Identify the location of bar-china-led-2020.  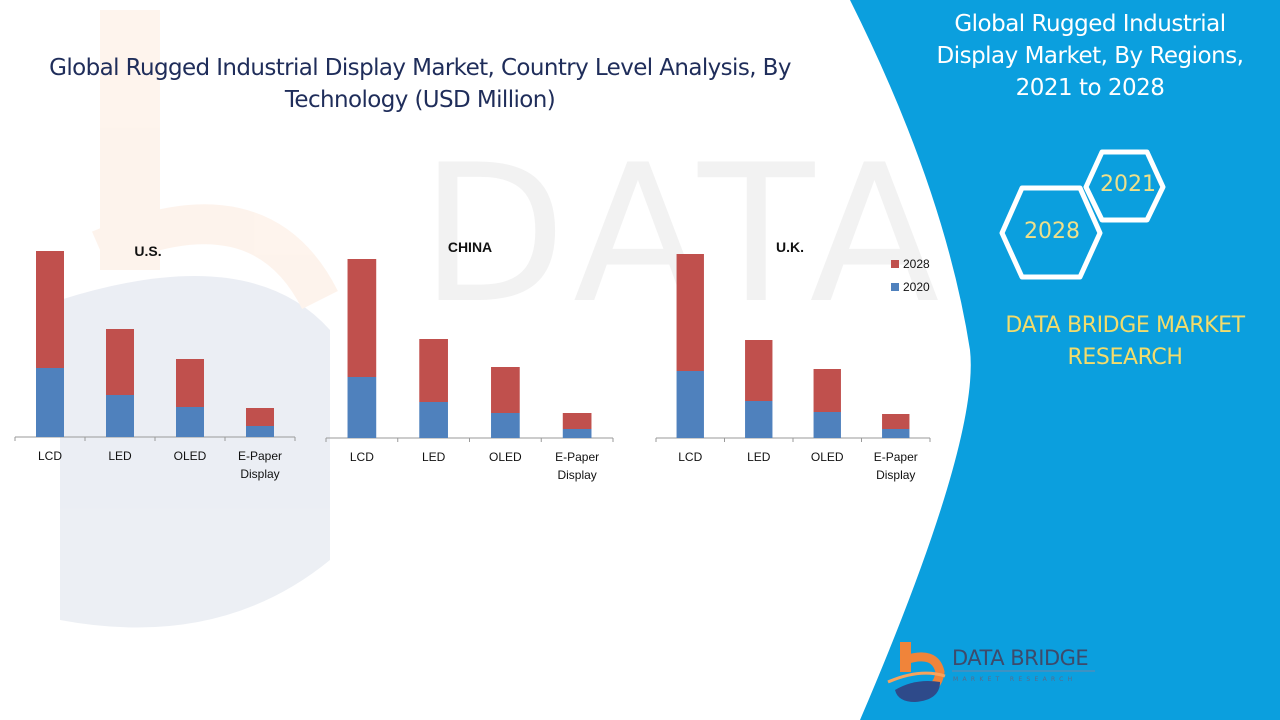
(433, 420).